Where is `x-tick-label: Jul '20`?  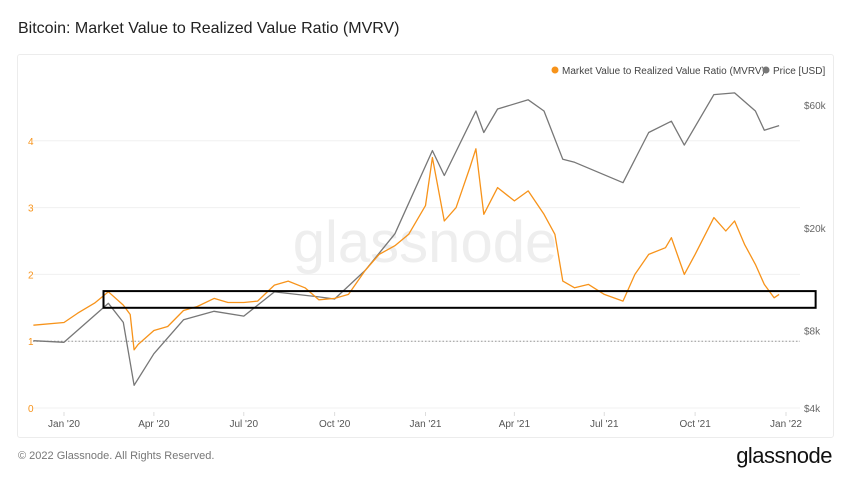 x-tick-label: Jul '20 is located at coordinates (243, 424).